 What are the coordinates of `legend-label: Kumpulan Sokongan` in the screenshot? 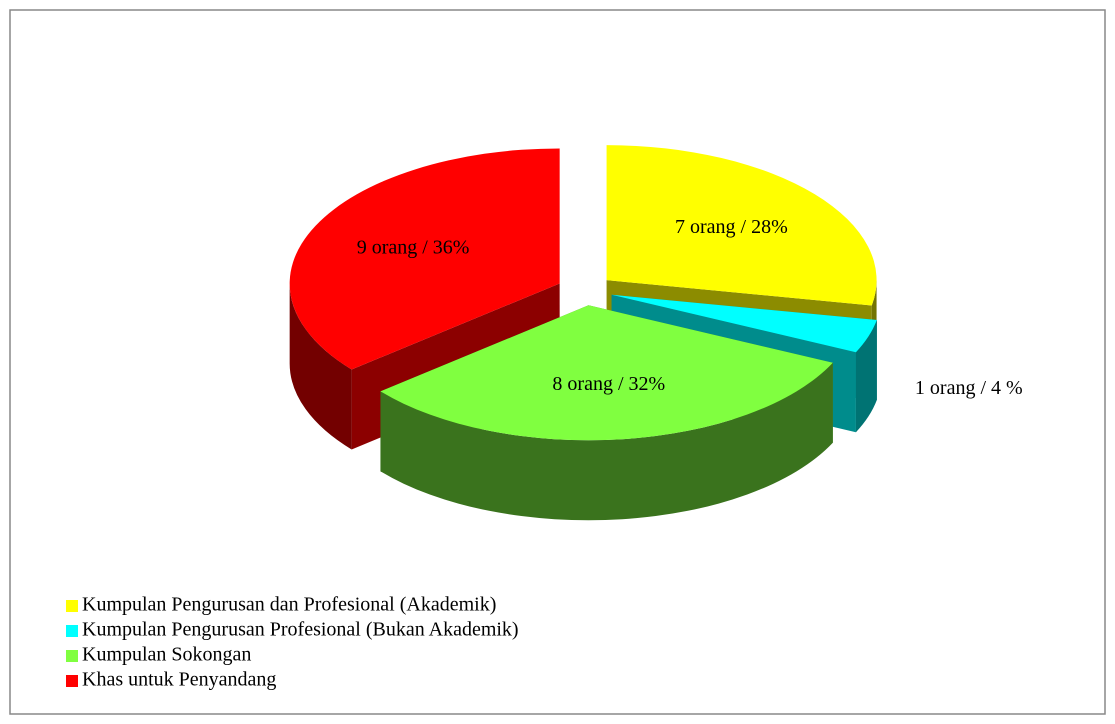 It's located at (166, 655).